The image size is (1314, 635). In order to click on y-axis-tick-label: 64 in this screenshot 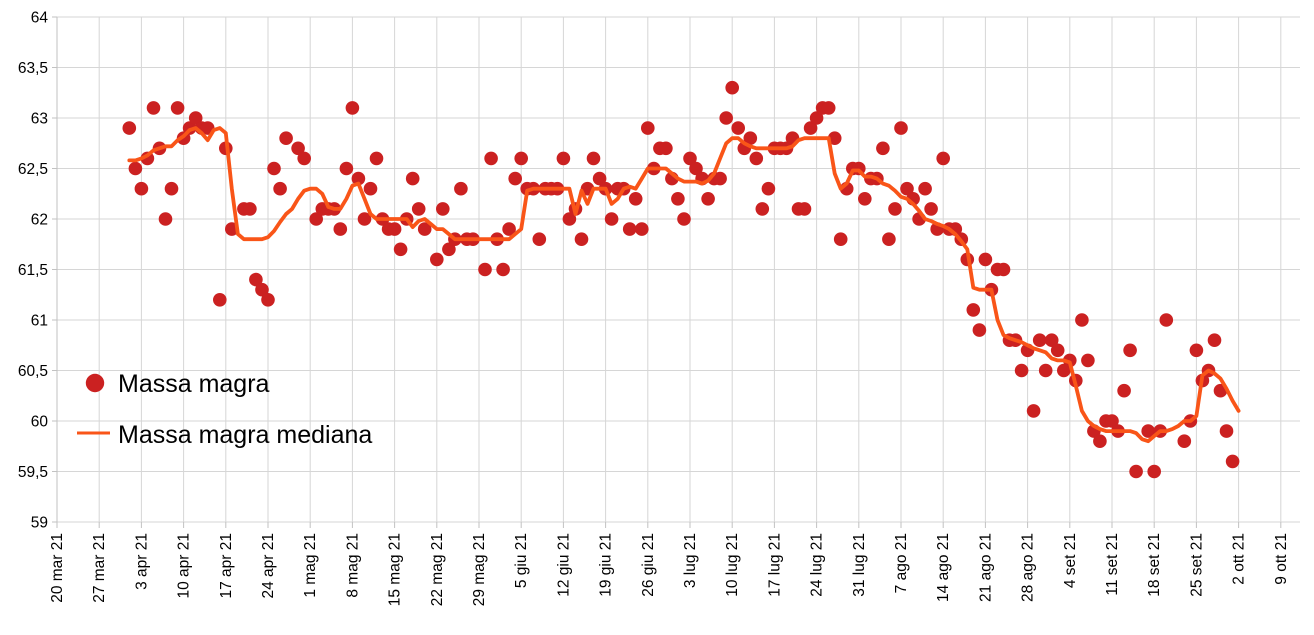, I will do `click(40, 18)`.